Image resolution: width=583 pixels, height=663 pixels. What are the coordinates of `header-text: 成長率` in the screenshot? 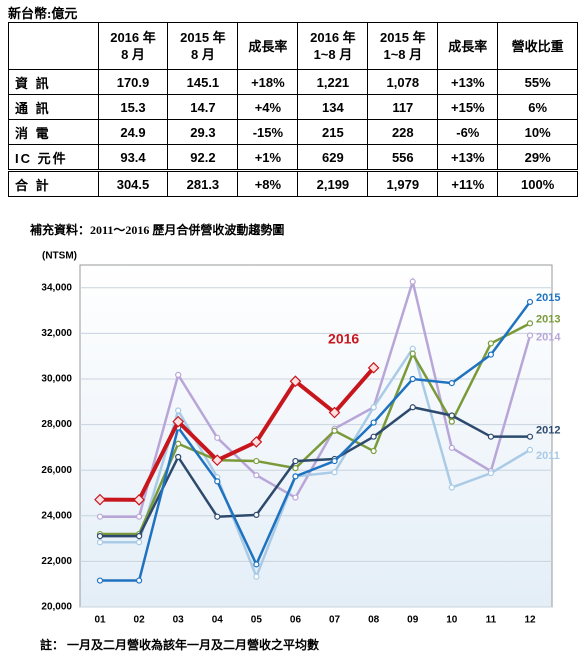 It's located at (468, 46).